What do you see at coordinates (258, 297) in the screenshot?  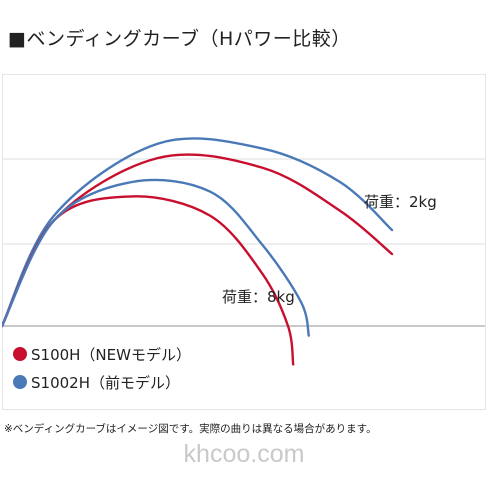 I see `load-label-2: 荷重：8kg` at bounding box center [258, 297].